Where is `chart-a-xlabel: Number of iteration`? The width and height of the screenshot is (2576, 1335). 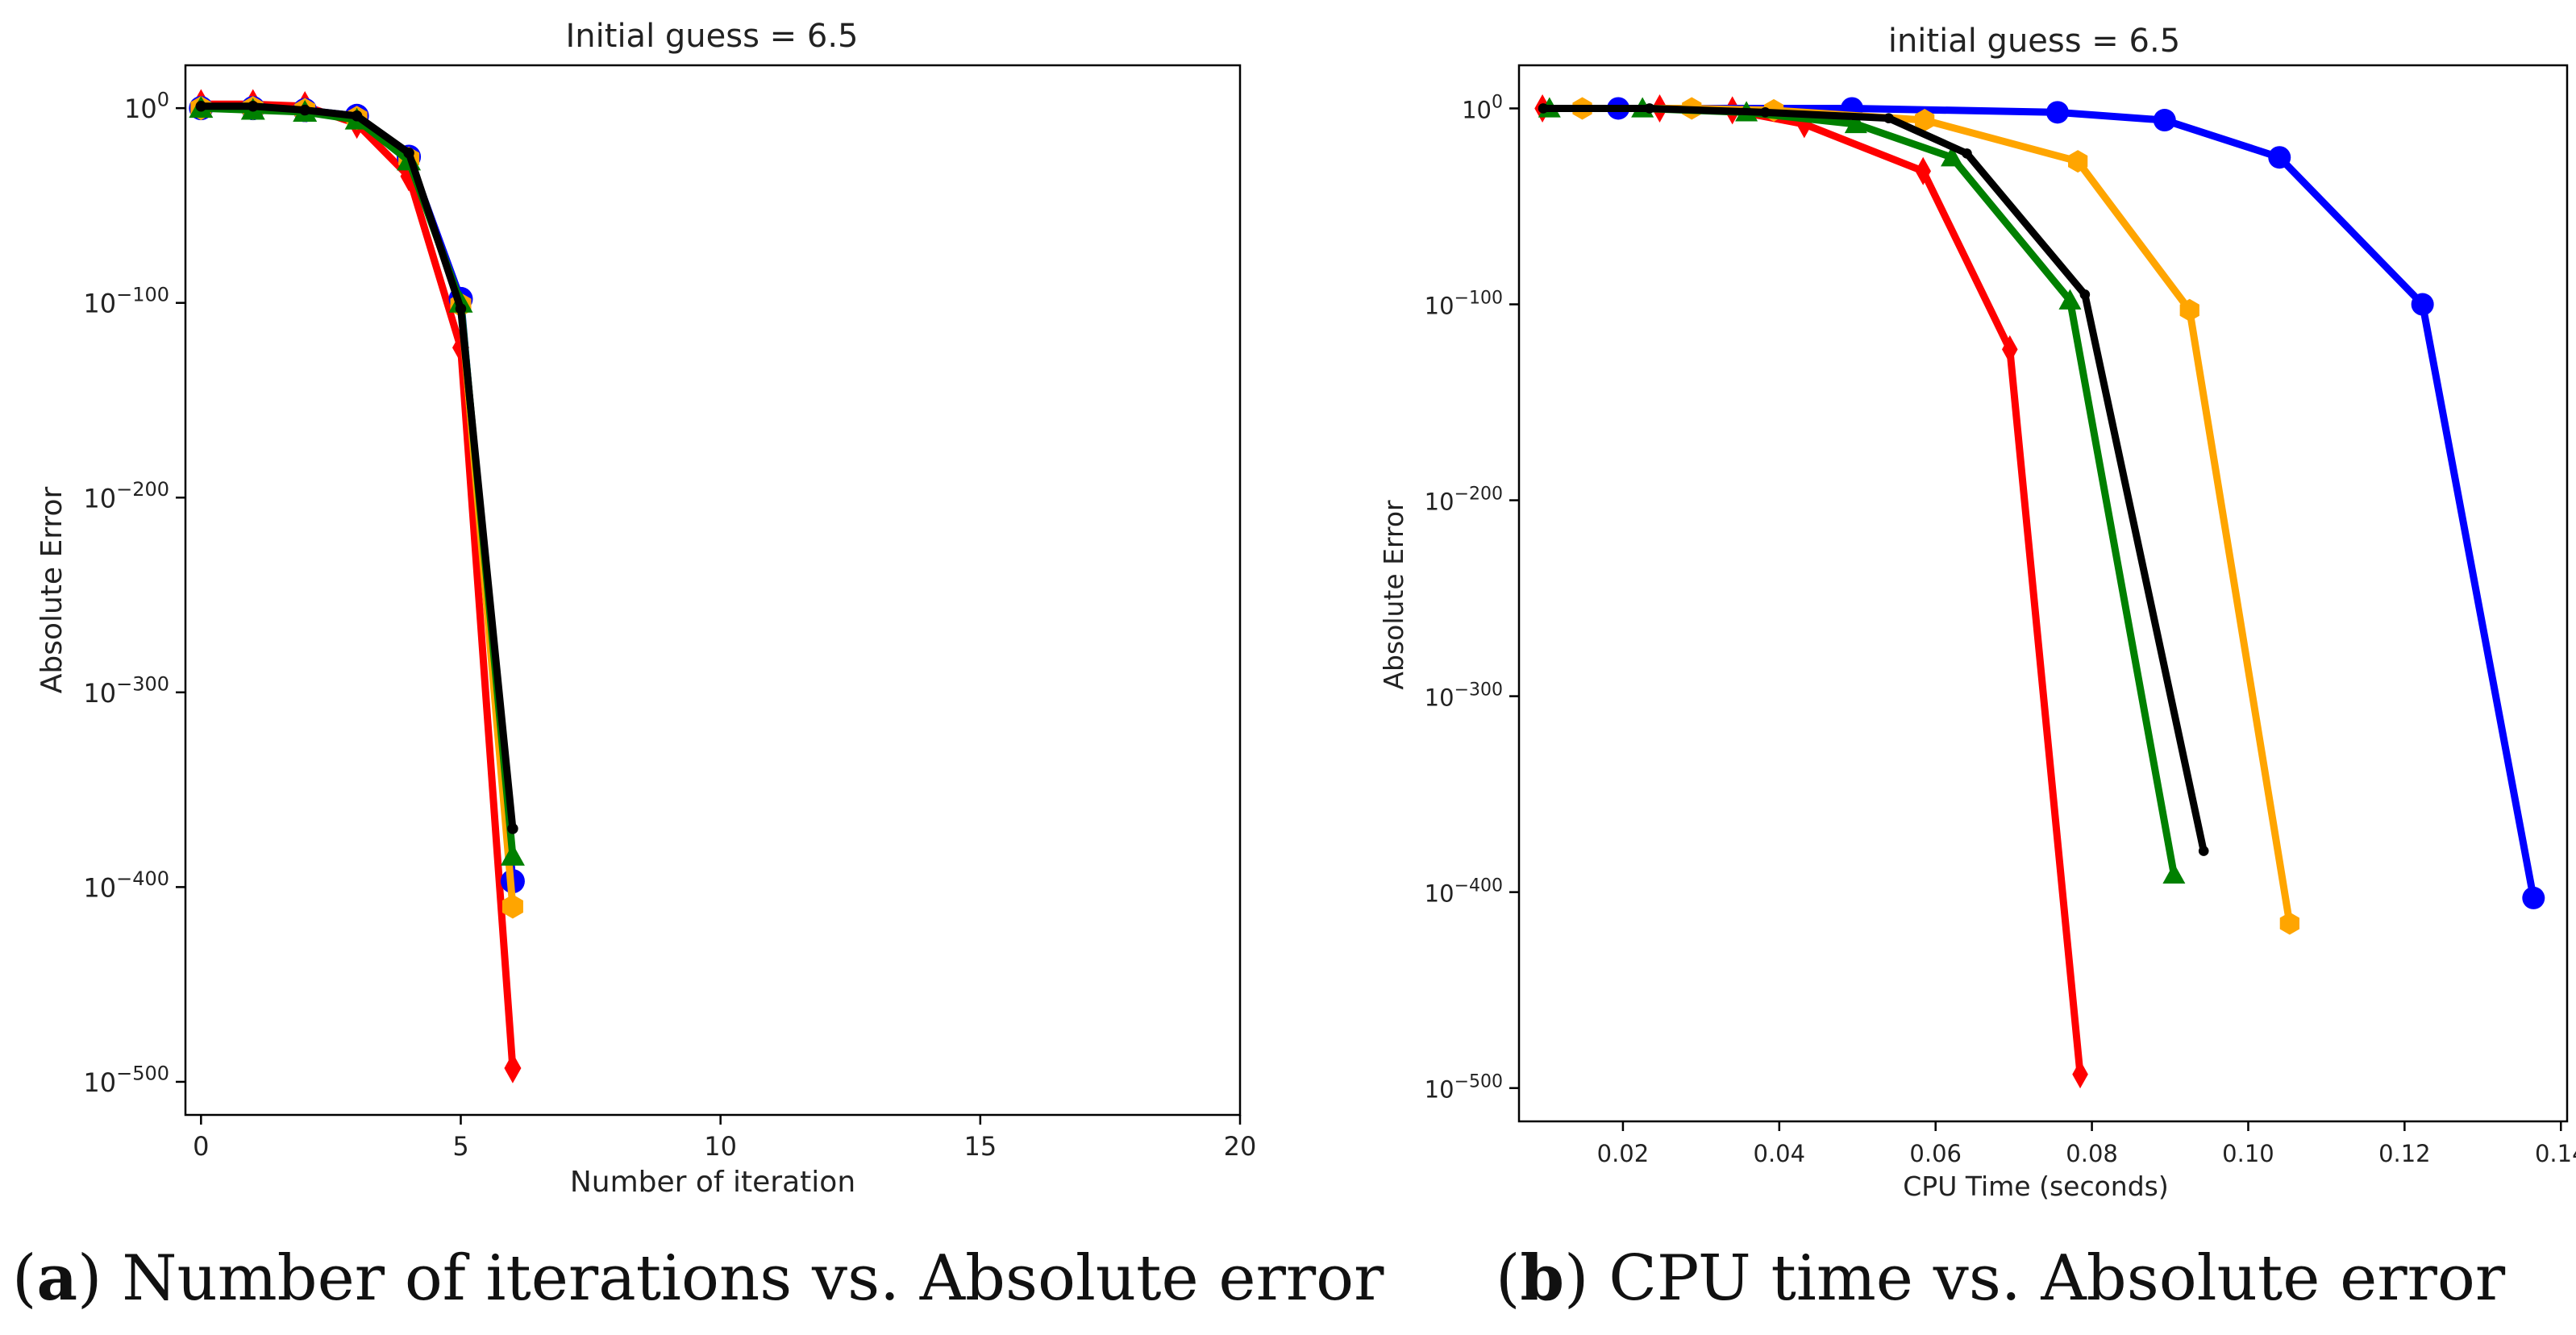 chart-a-xlabel: Number of iteration is located at coordinates (713, 1182).